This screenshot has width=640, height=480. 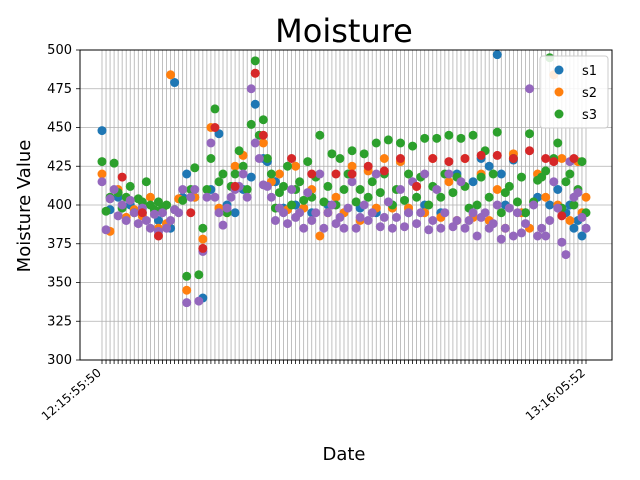 I want to click on legend: s1 s2 s3, so click(x=574, y=92).